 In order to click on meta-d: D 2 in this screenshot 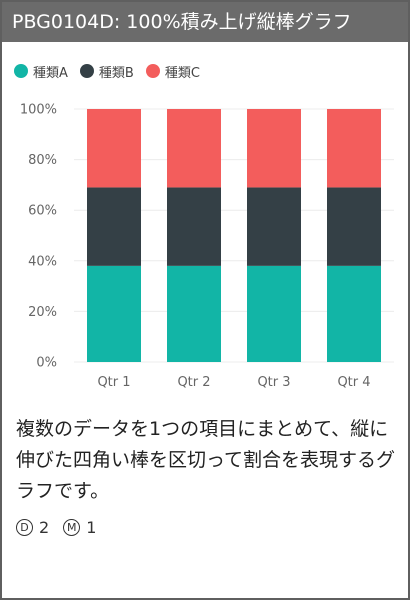, I will do `click(32, 527)`.